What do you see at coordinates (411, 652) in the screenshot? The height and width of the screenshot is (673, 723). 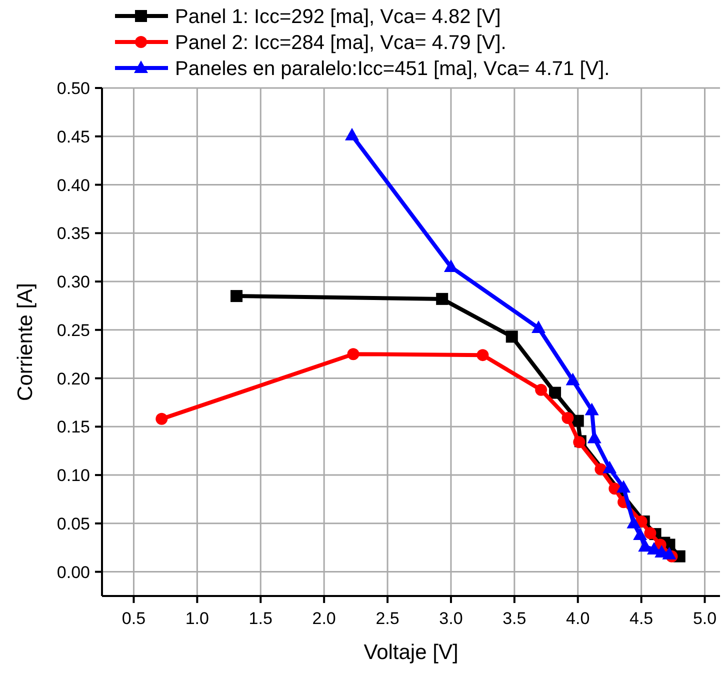 I see `x-axis-title: Voltaje [V]` at bounding box center [411, 652].